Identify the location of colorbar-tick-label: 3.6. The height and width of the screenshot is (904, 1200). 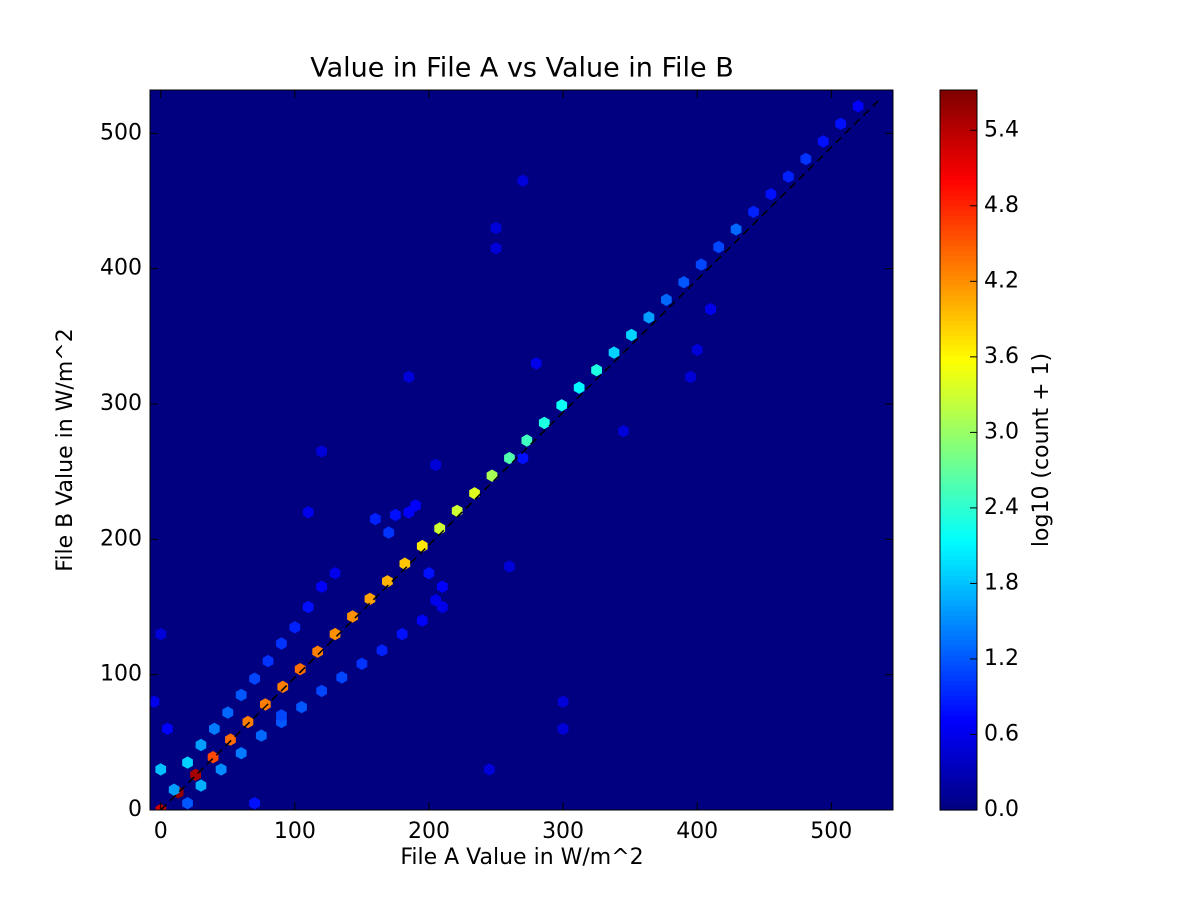
(1001, 356).